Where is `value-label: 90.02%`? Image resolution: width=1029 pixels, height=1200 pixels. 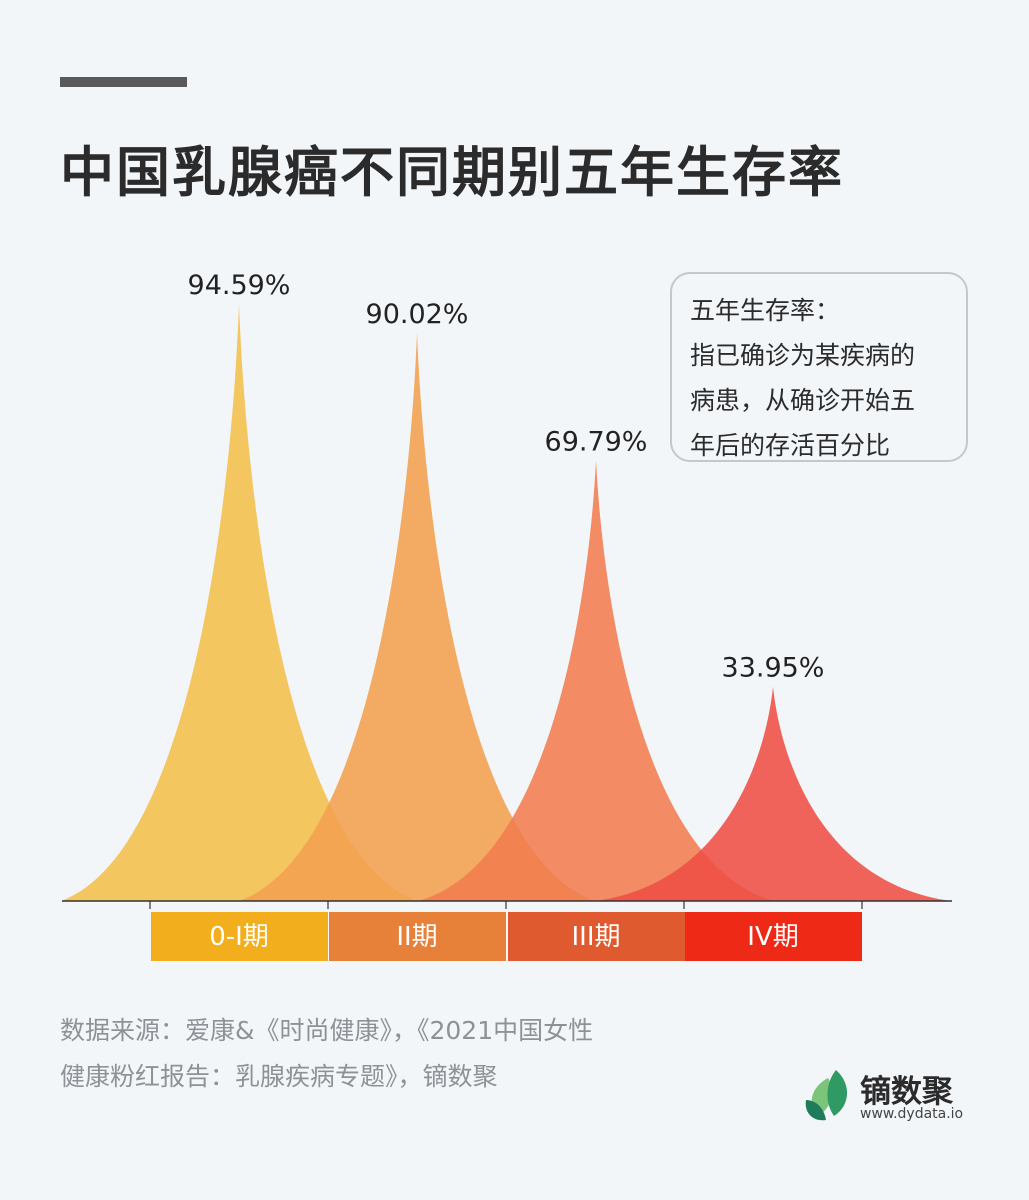 value-label: 90.02% is located at coordinates (417, 314).